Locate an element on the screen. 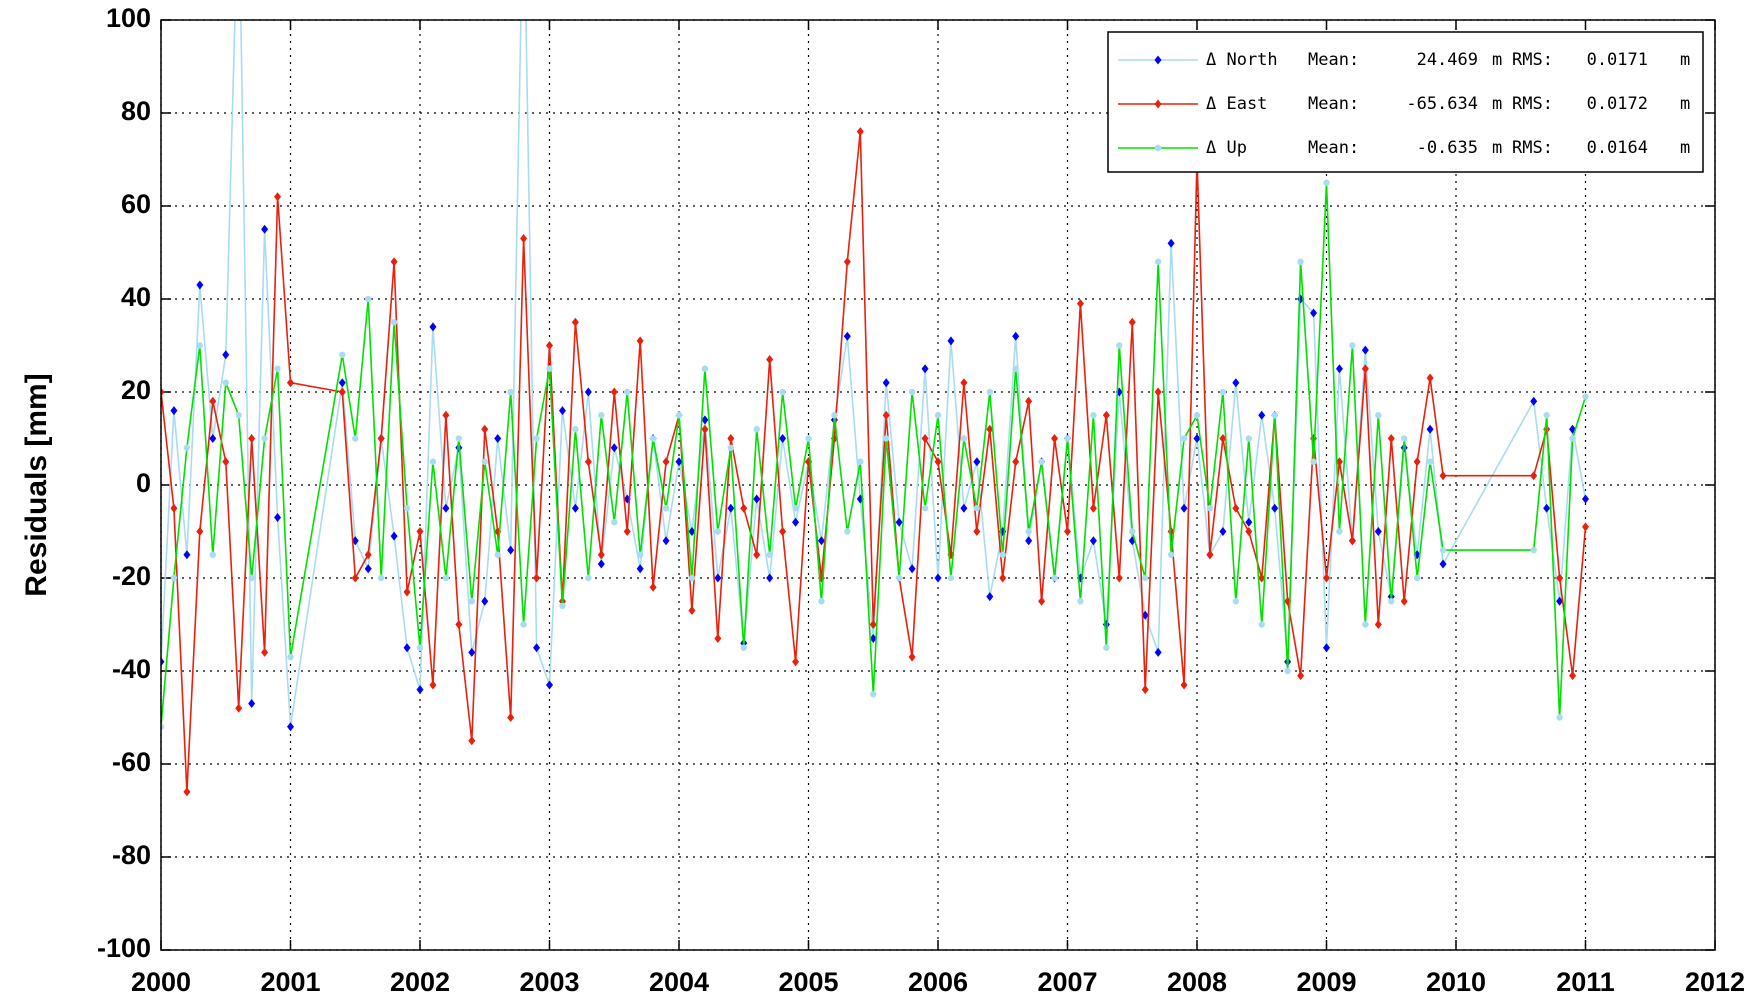 The width and height of the screenshot is (1758, 1001). legend-marker is located at coordinates (1158, 104).